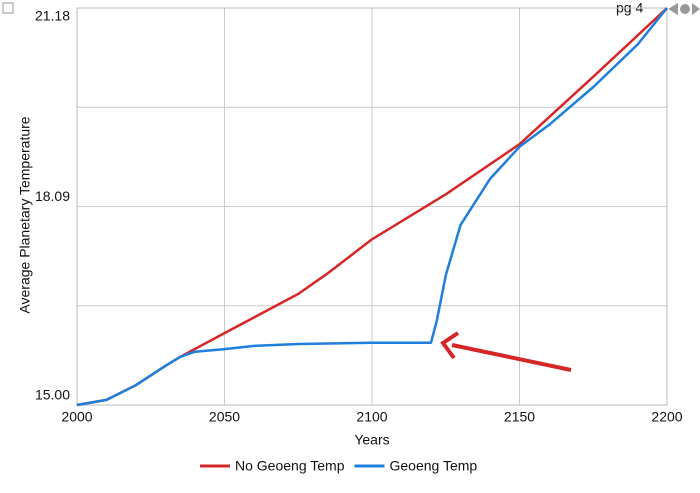 The width and height of the screenshot is (700, 493). I want to click on annotation-arrow, so click(506, 351).